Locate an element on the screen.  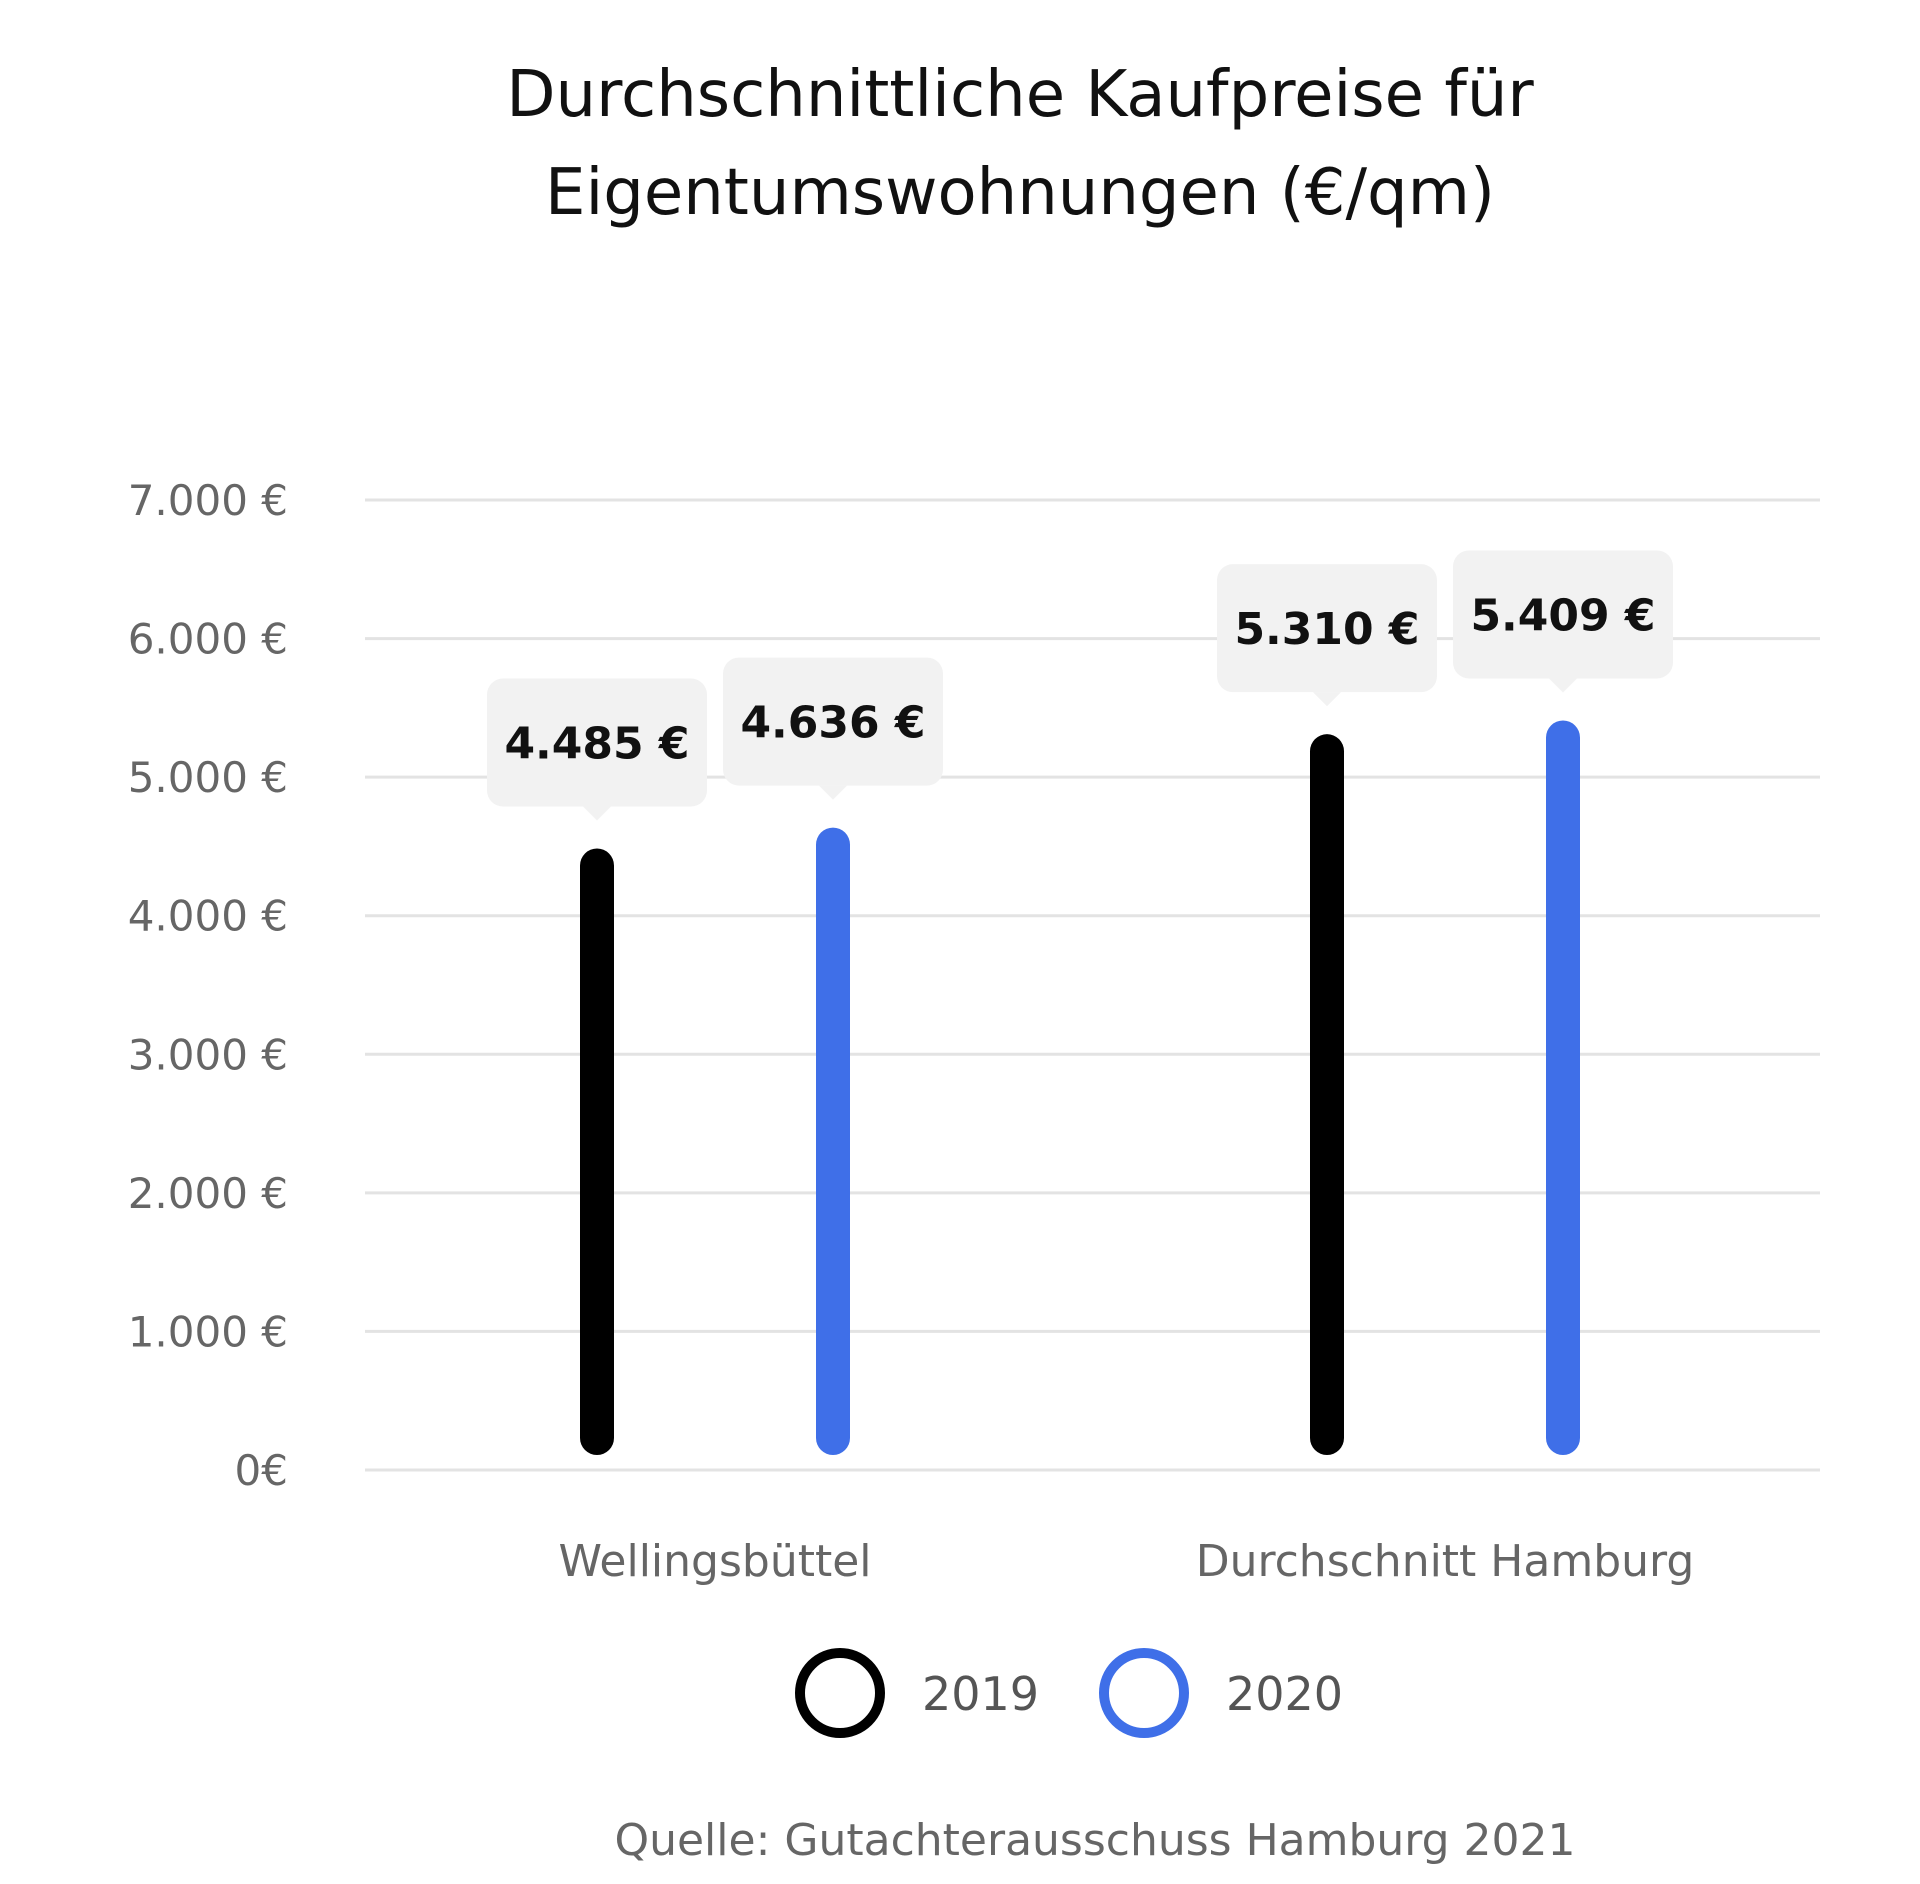
y-tick-label: 3.000 € is located at coordinates (208, 1054).